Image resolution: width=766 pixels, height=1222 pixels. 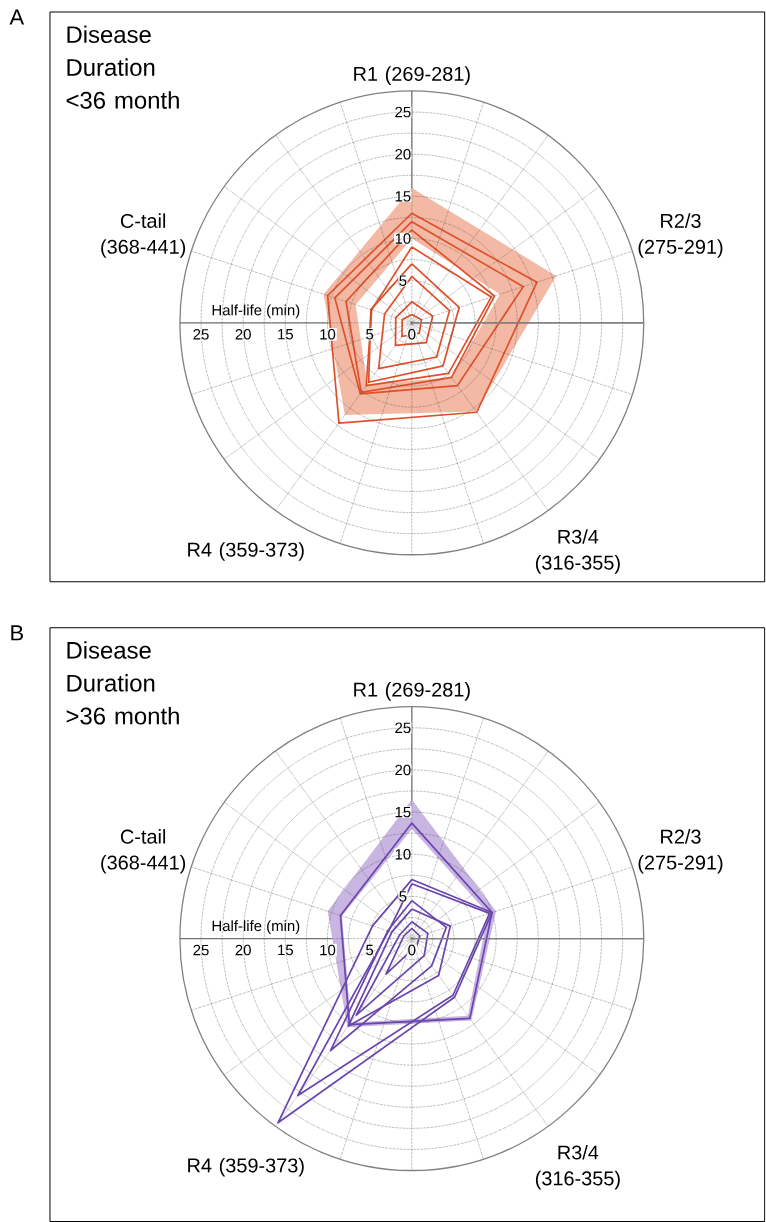 What do you see at coordinates (17, 17) in the screenshot?
I see `text: A` at bounding box center [17, 17].